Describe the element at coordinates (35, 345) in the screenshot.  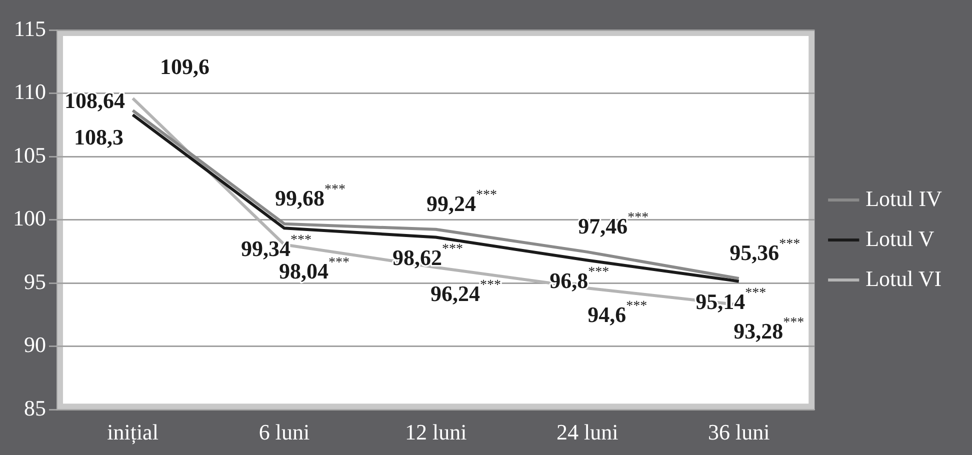
I see `y-tick-label: 90` at that location.